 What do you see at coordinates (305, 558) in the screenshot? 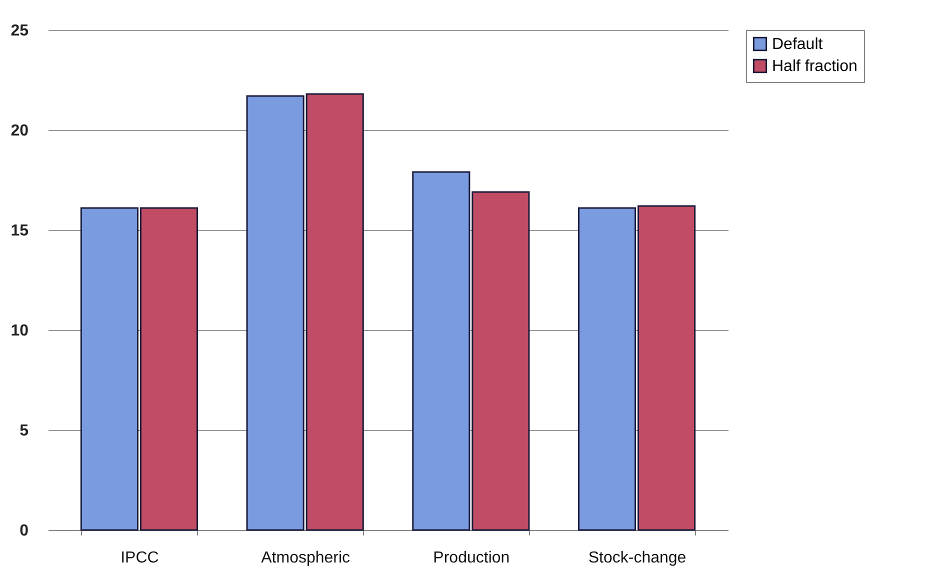
I see `x-tick-label: Atmospheric` at bounding box center [305, 558].